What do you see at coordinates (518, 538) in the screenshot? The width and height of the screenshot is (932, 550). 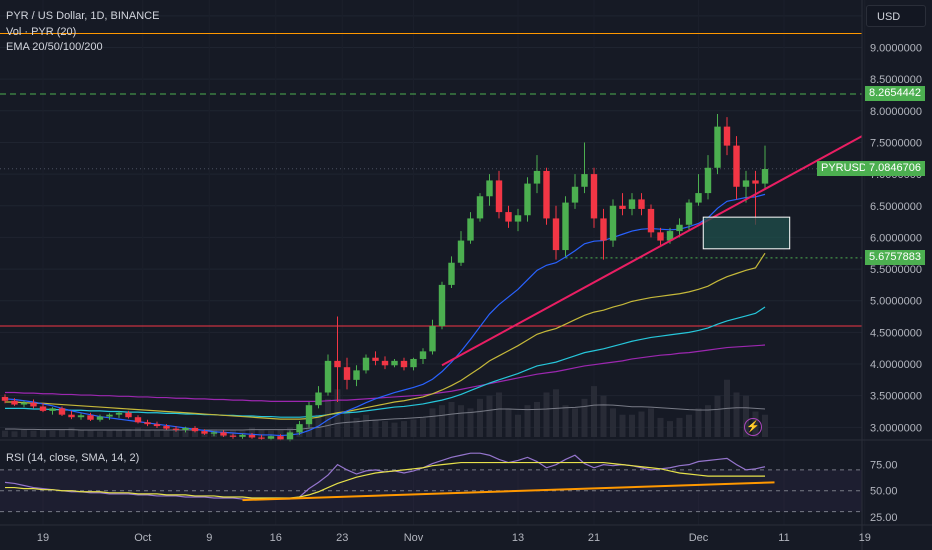 I see `time-tick-label: 13` at bounding box center [518, 538].